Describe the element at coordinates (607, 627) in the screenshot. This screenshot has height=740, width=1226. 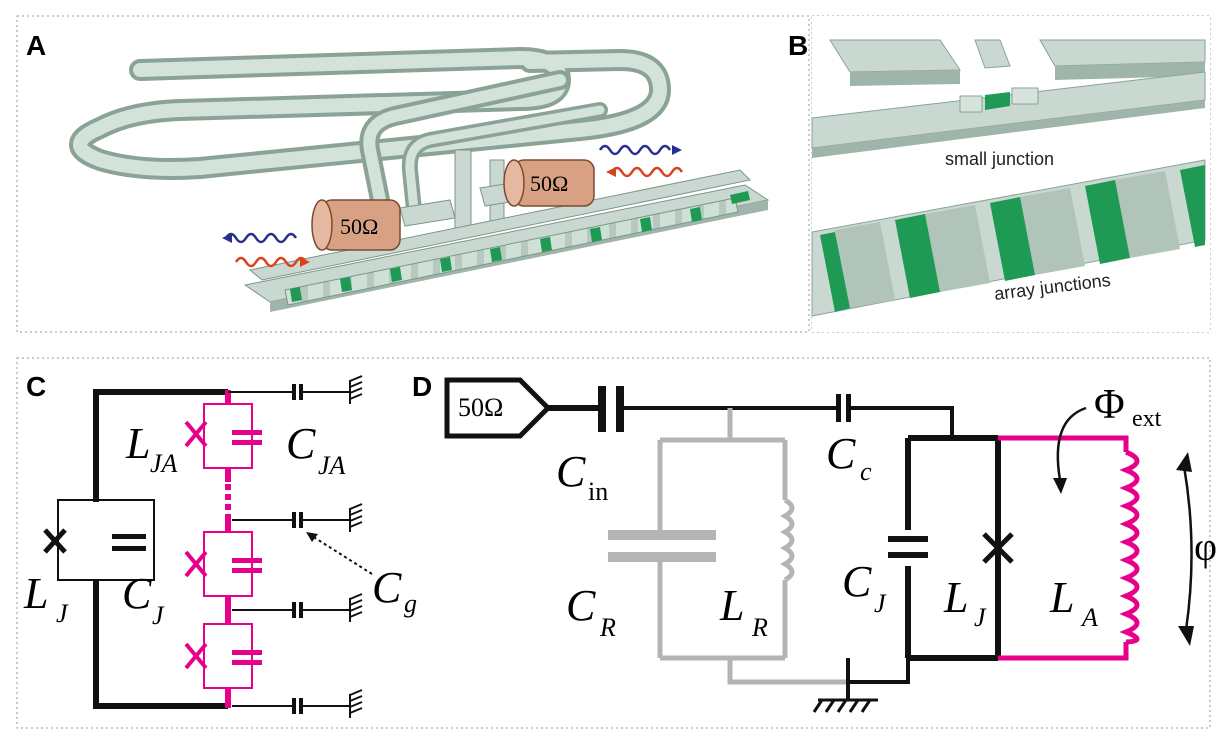
I see `label-d-cr-sub: R` at that location.